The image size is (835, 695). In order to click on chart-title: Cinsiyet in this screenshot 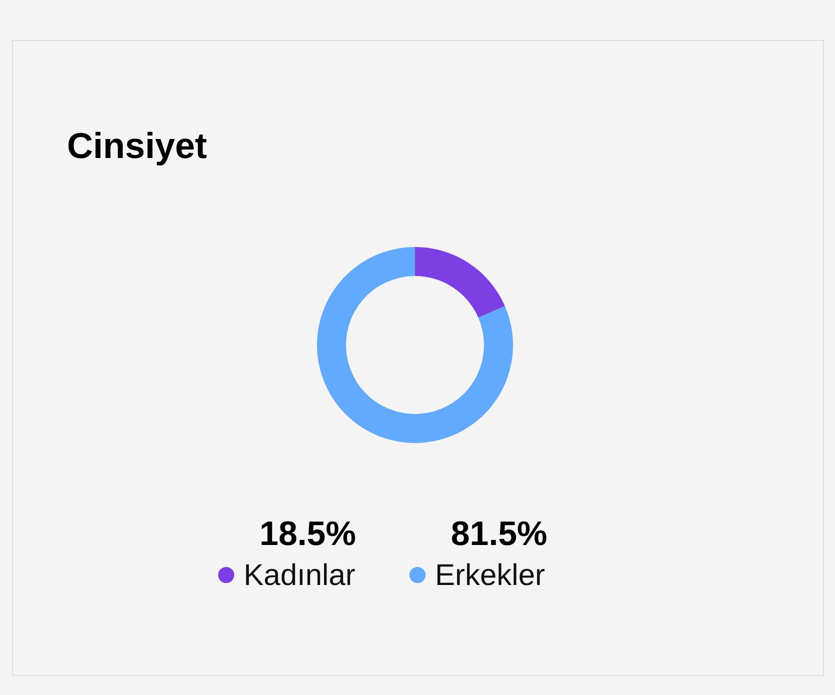, I will do `click(137, 145)`.